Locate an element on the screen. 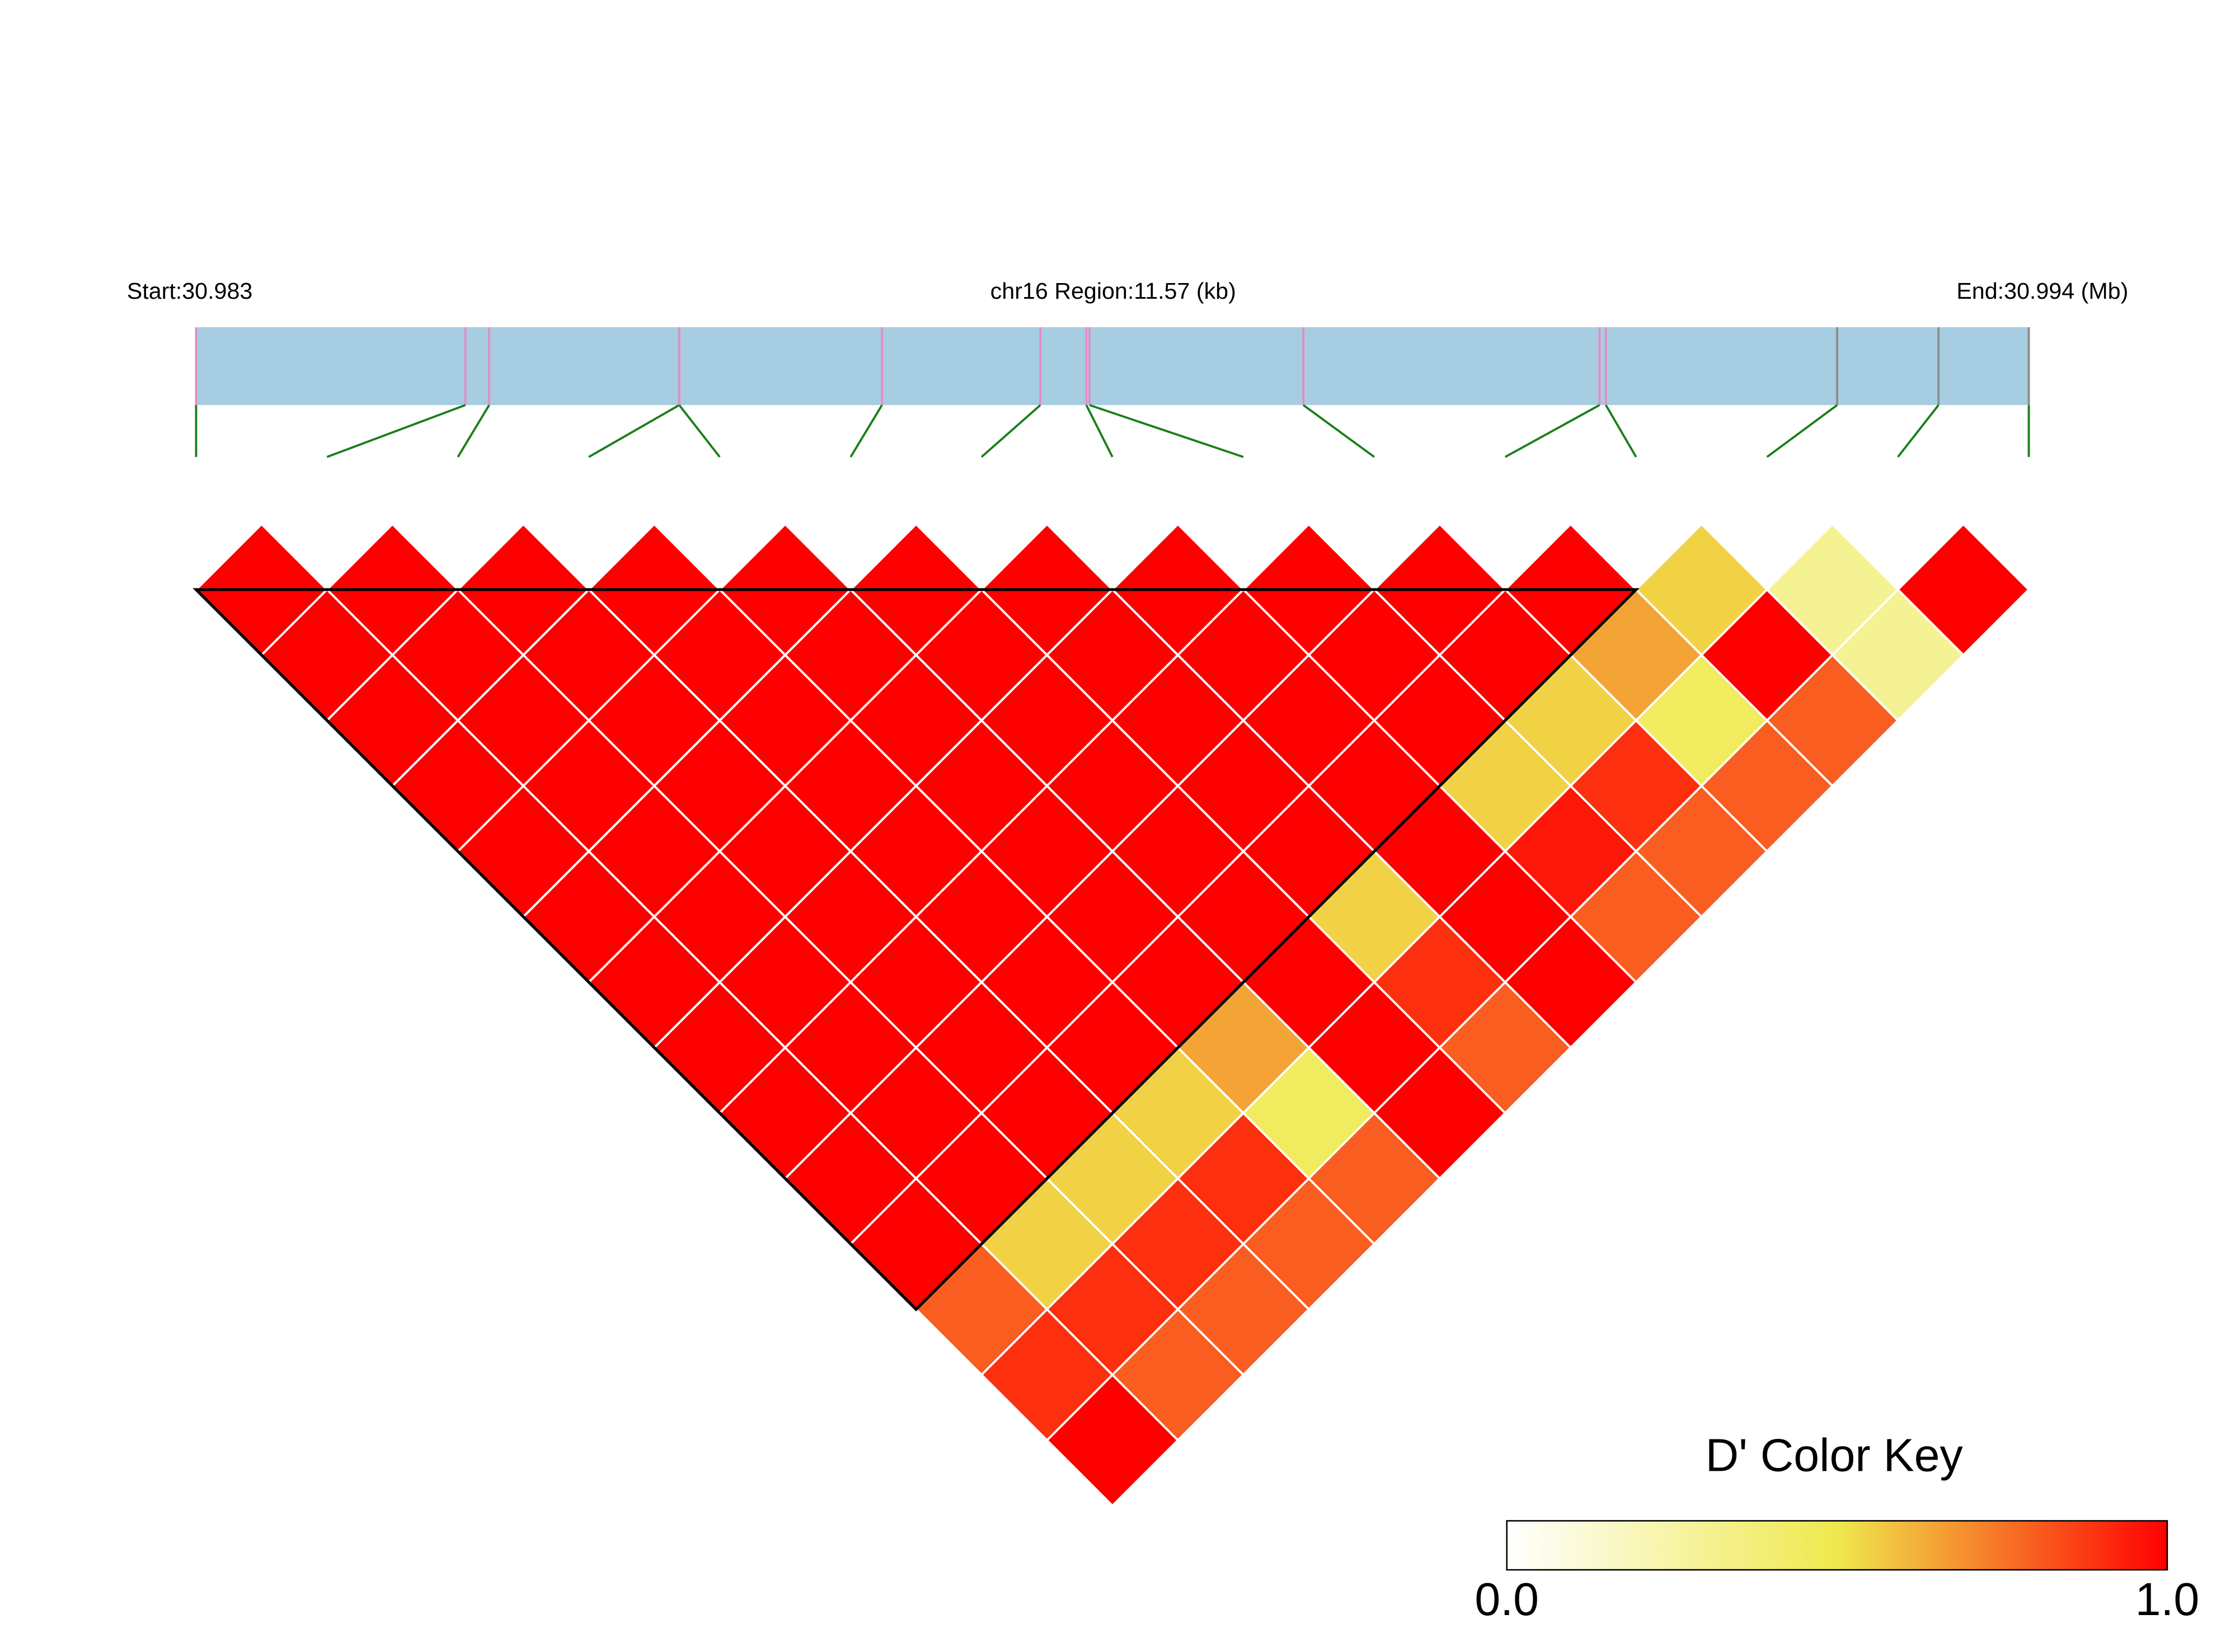 The height and width of the screenshot is (1652, 2235). color-key-tick-label: 0.0 is located at coordinates (1507, 1600).